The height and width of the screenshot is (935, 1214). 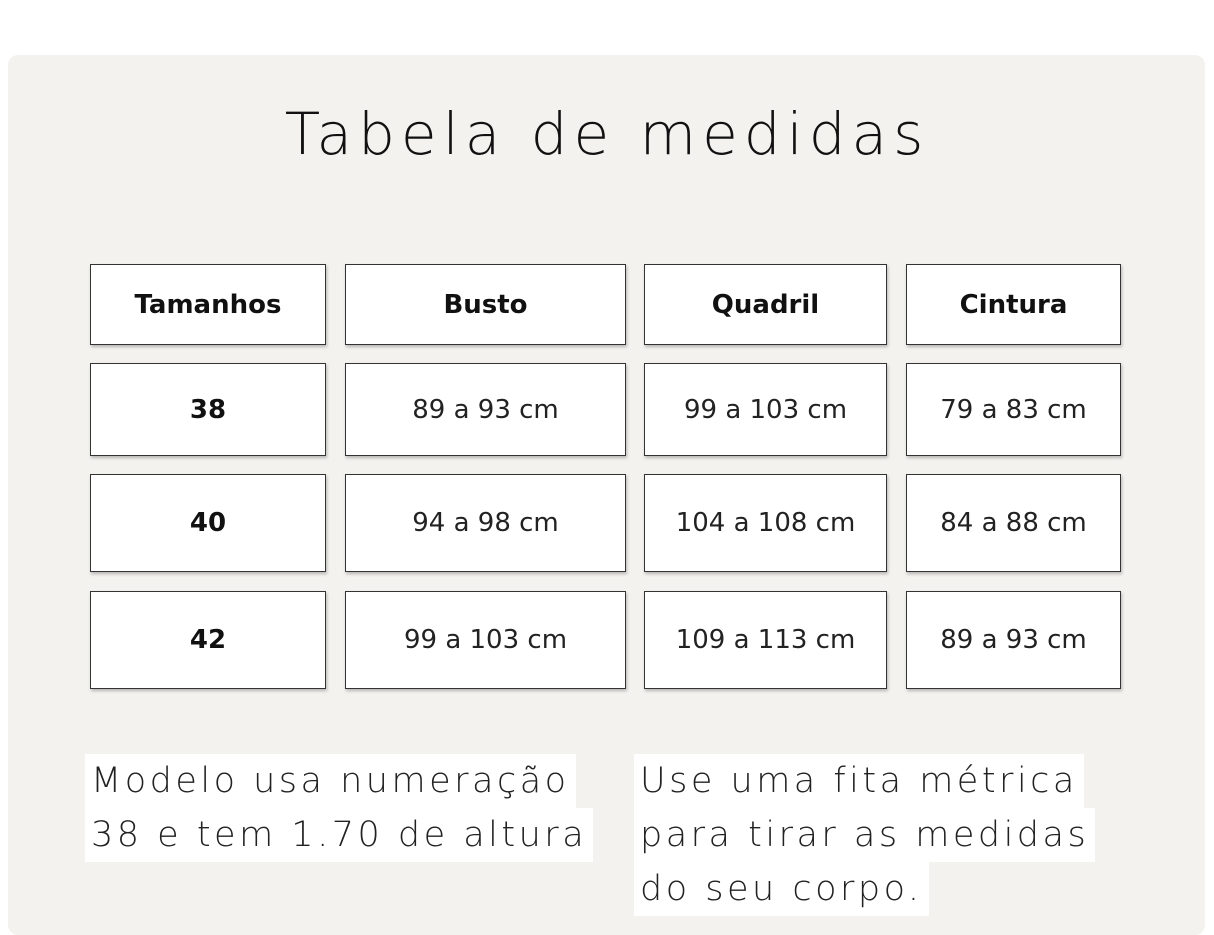 What do you see at coordinates (330, 781) in the screenshot?
I see `note-line: Modelo usa numeração` at bounding box center [330, 781].